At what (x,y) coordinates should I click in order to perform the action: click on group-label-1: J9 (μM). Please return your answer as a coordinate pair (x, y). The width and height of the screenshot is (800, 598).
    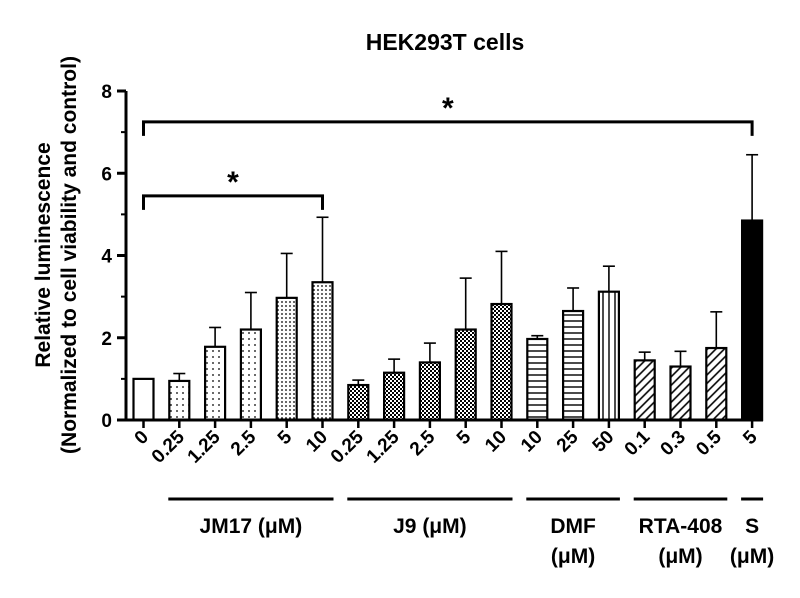
    Looking at the image, I should click on (430, 526).